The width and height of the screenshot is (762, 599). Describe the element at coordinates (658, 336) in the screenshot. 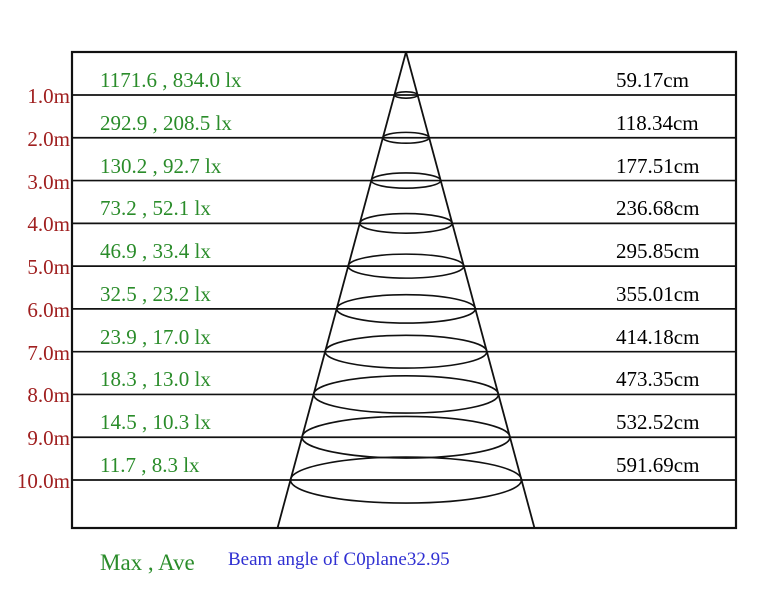

I see `diameter-label: 414.18cm` at that location.